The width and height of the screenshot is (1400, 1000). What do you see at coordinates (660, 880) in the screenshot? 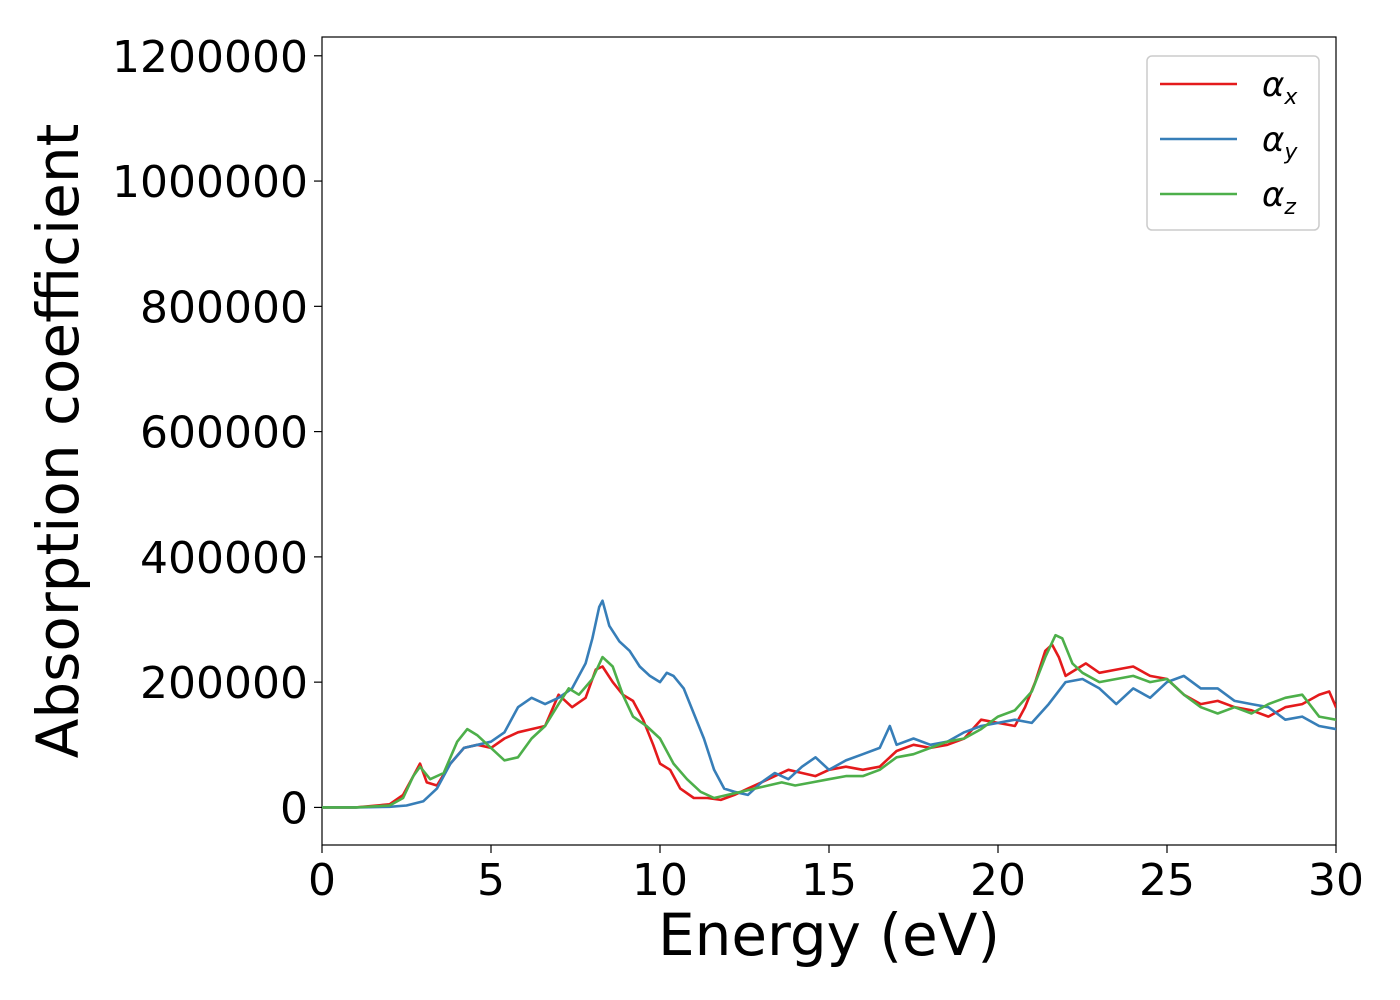
I see `x-tick-label: 10` at bounding box center [660, 880].